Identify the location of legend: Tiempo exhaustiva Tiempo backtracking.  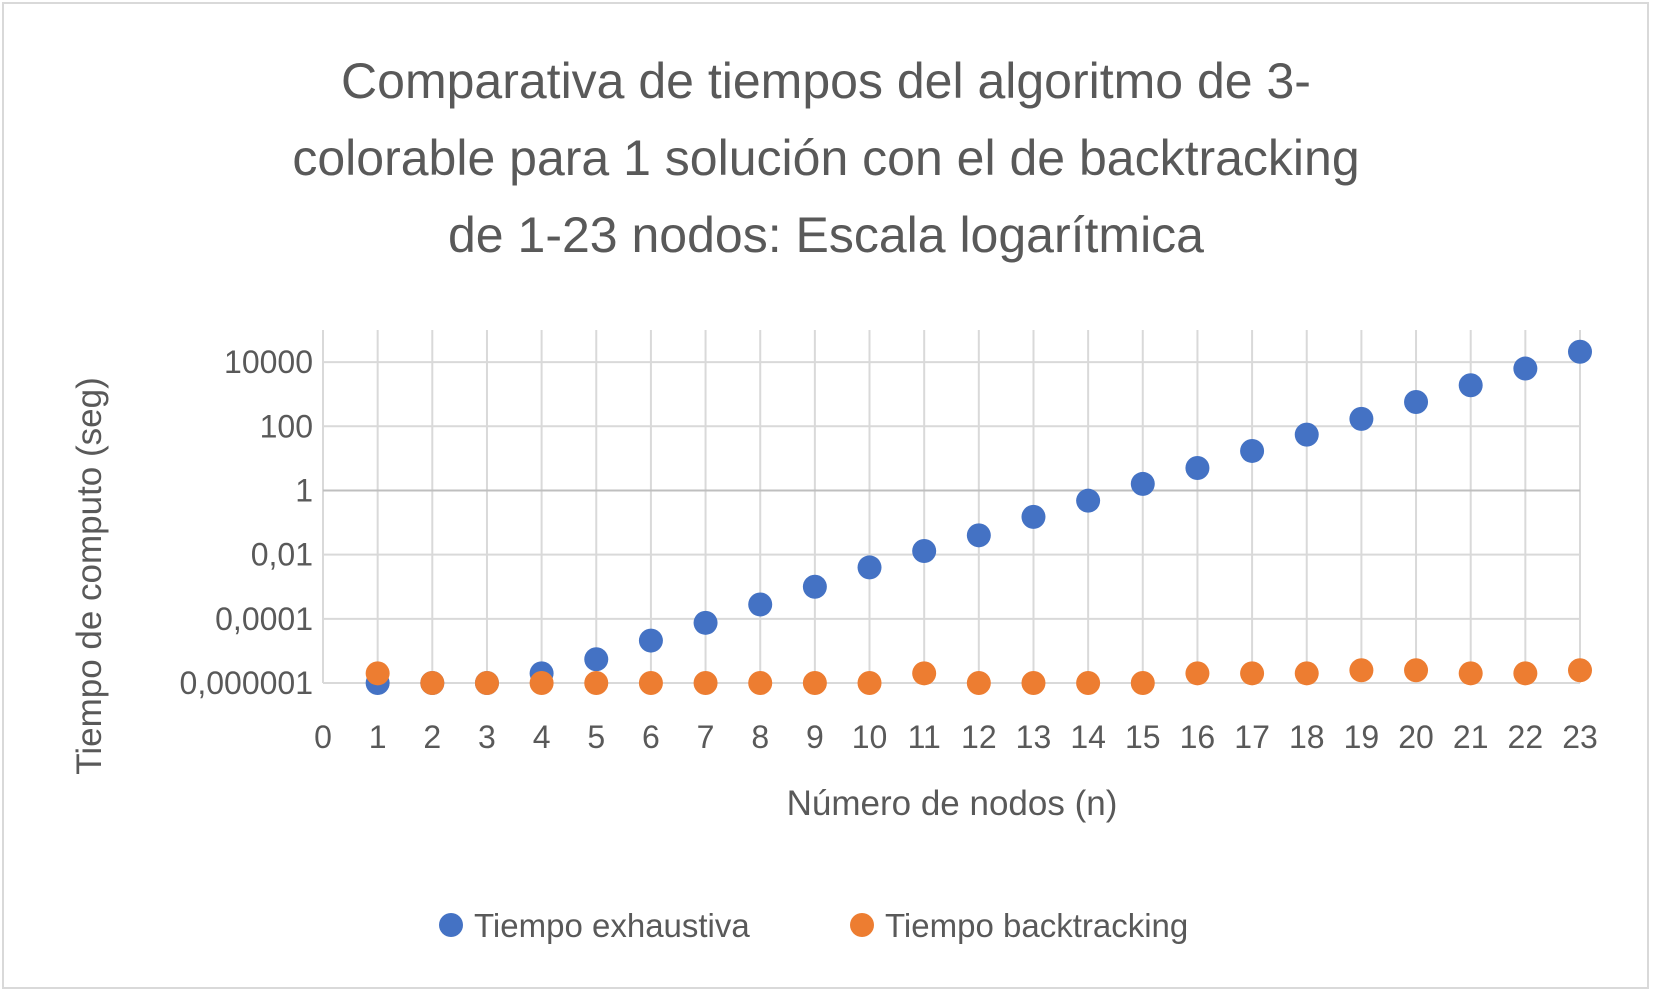
(813, 925).